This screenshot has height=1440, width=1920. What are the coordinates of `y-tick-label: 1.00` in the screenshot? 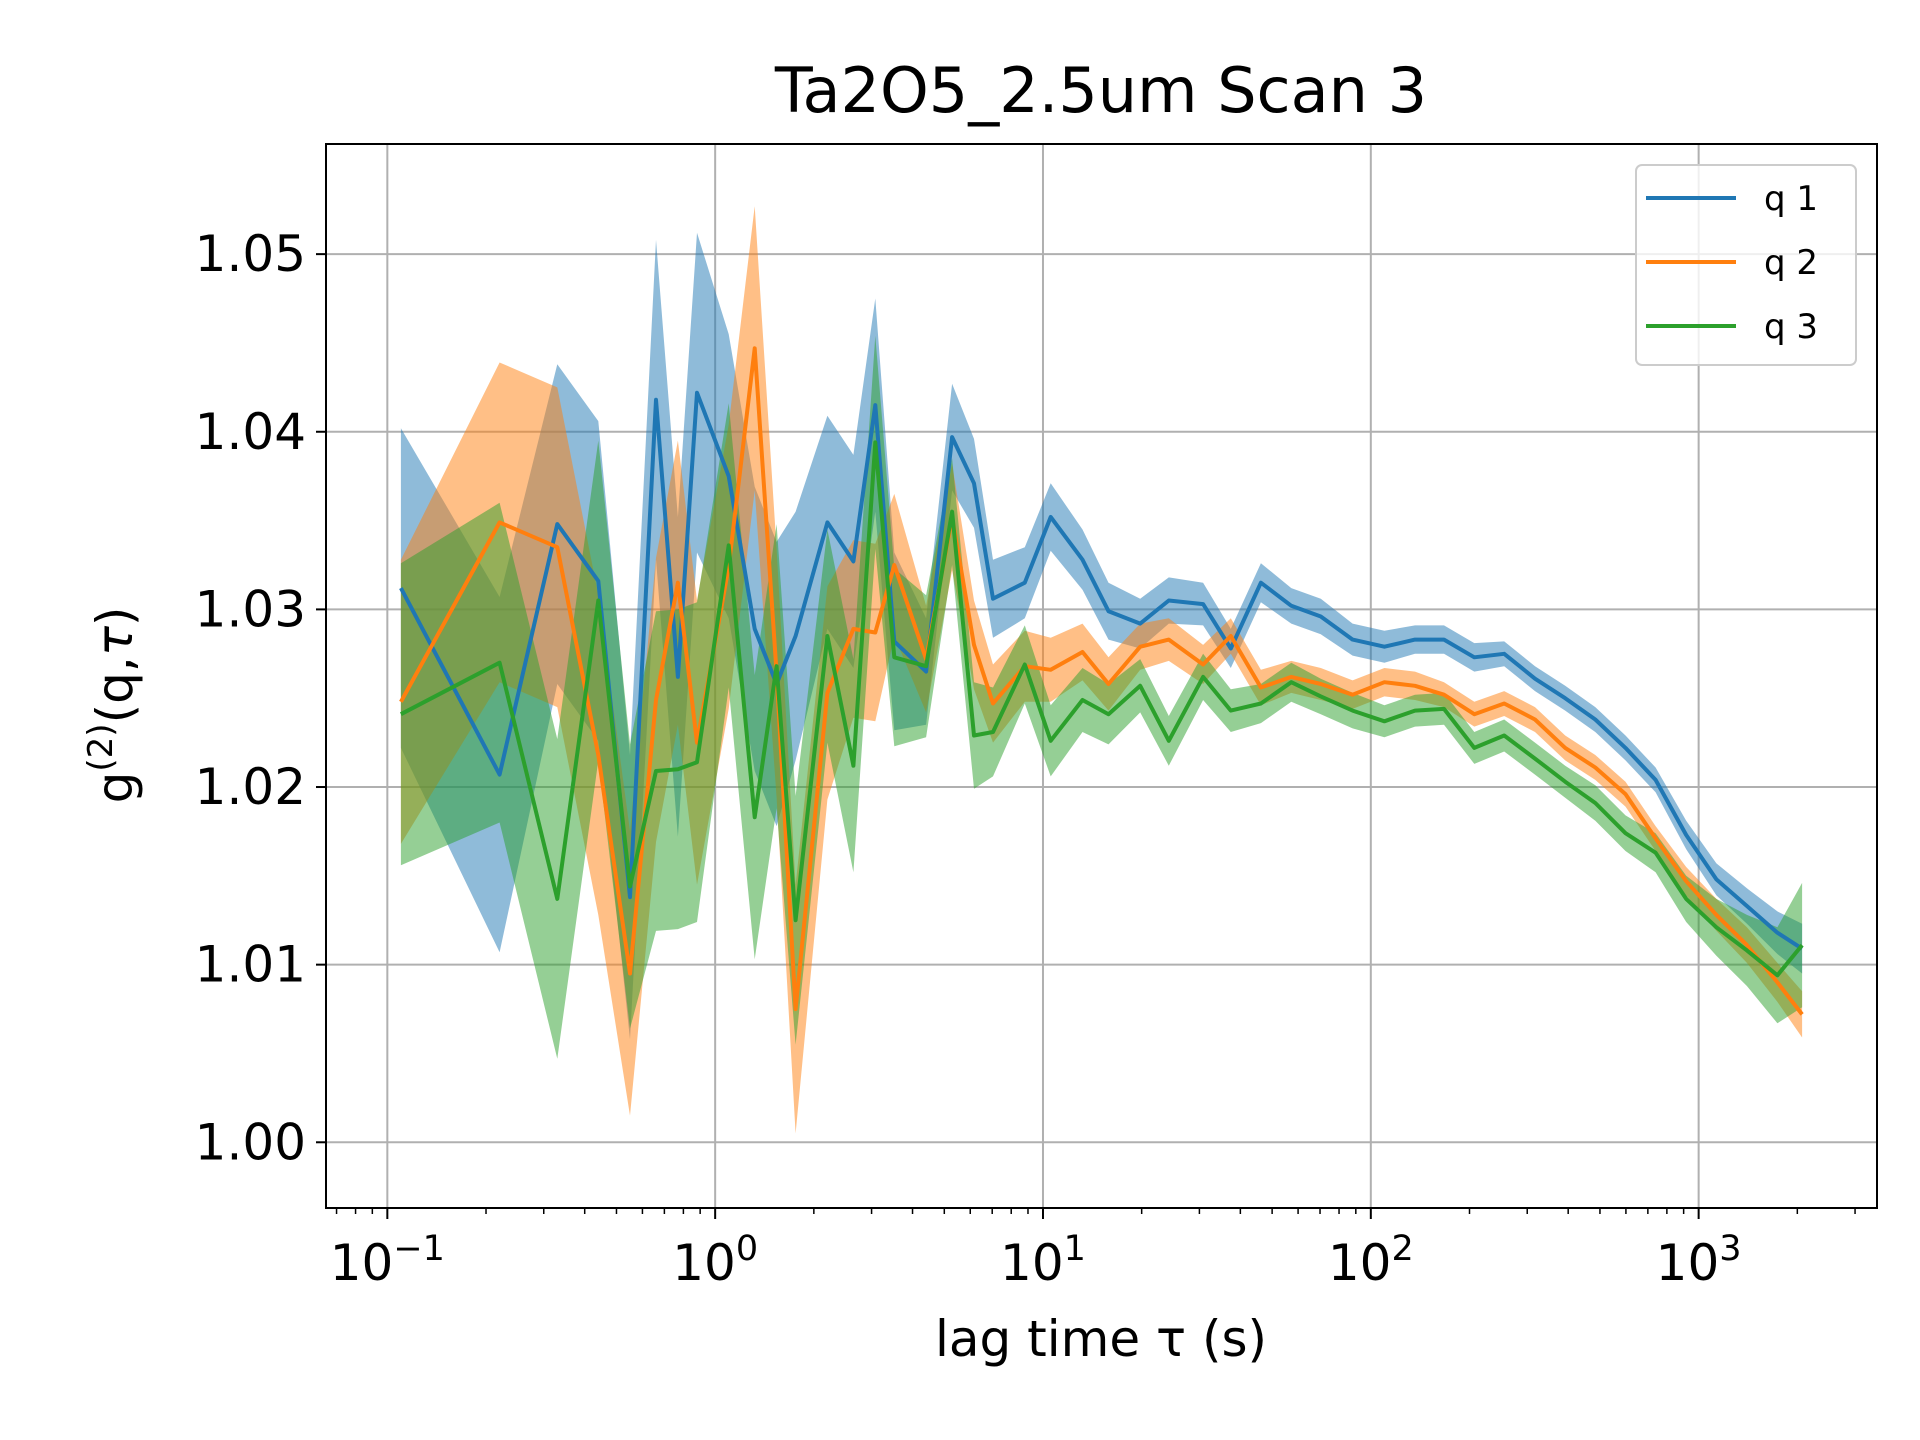 It's located at (250, 1142).